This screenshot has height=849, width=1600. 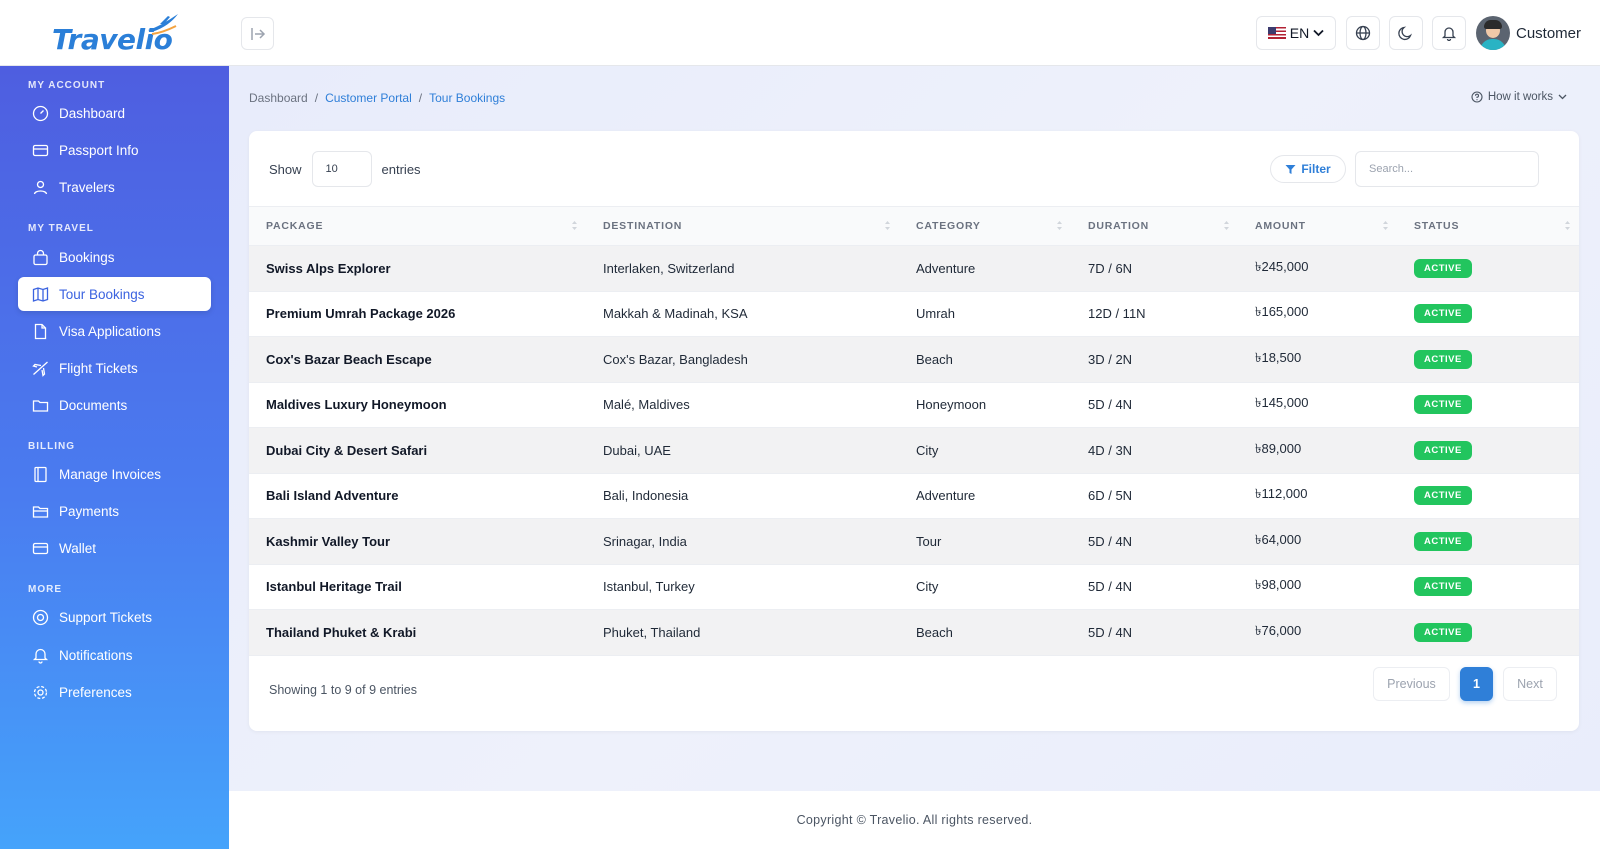 I want to click on notifications-button, so click(x=1449, y=33).